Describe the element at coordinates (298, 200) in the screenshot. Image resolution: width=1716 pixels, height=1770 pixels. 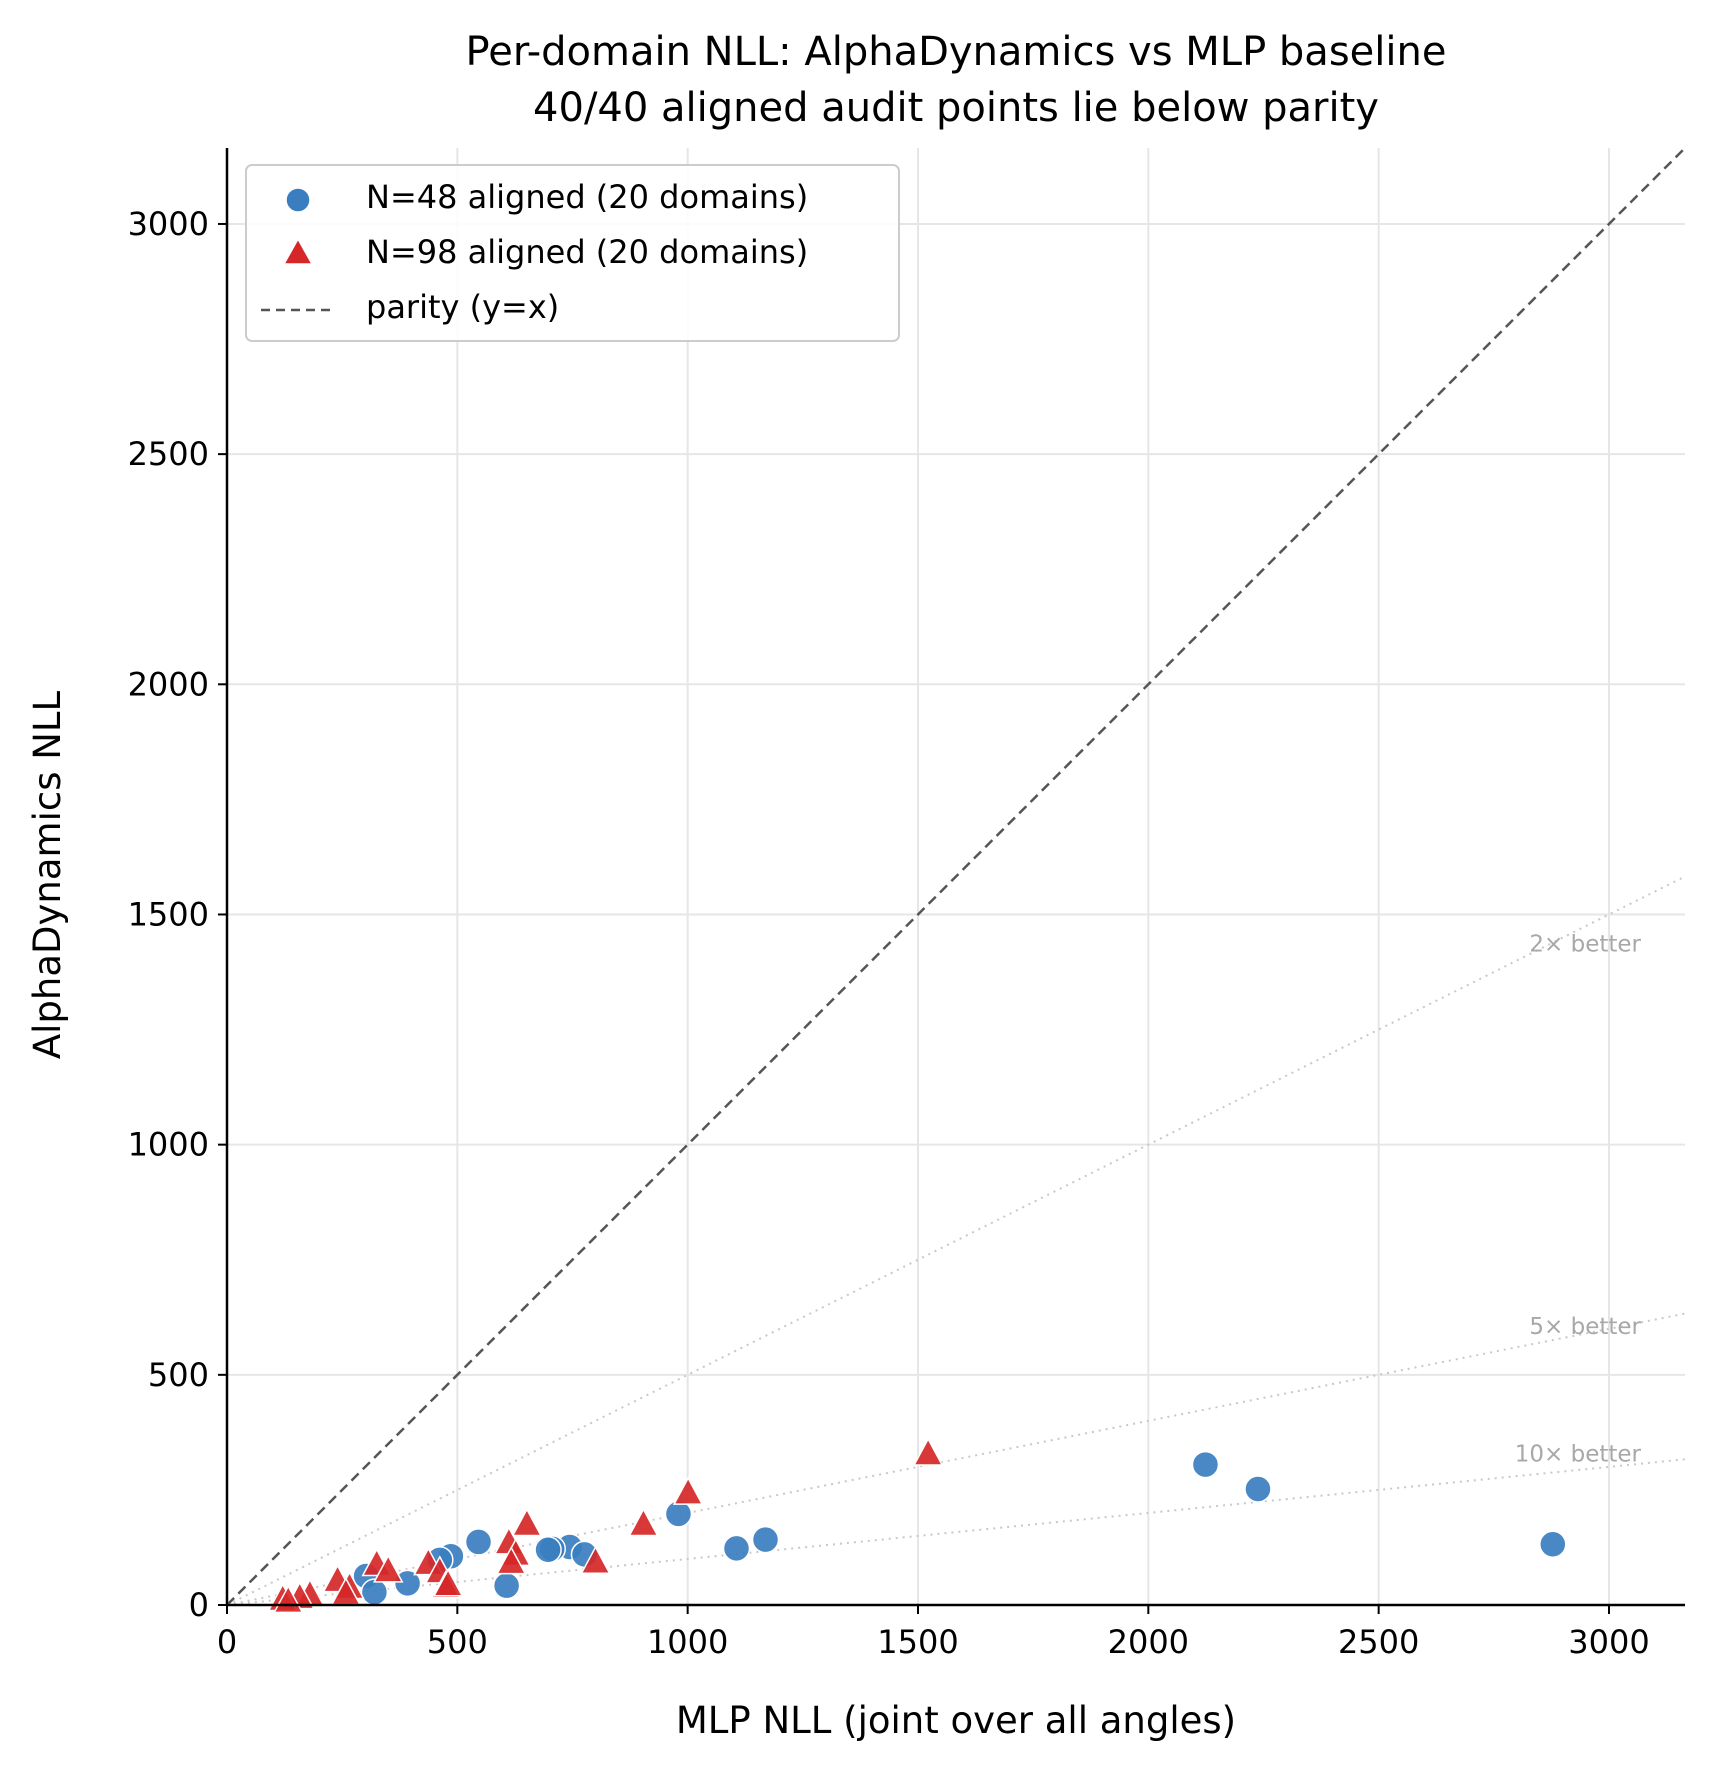
I see `legend-marker-n48` at that location.